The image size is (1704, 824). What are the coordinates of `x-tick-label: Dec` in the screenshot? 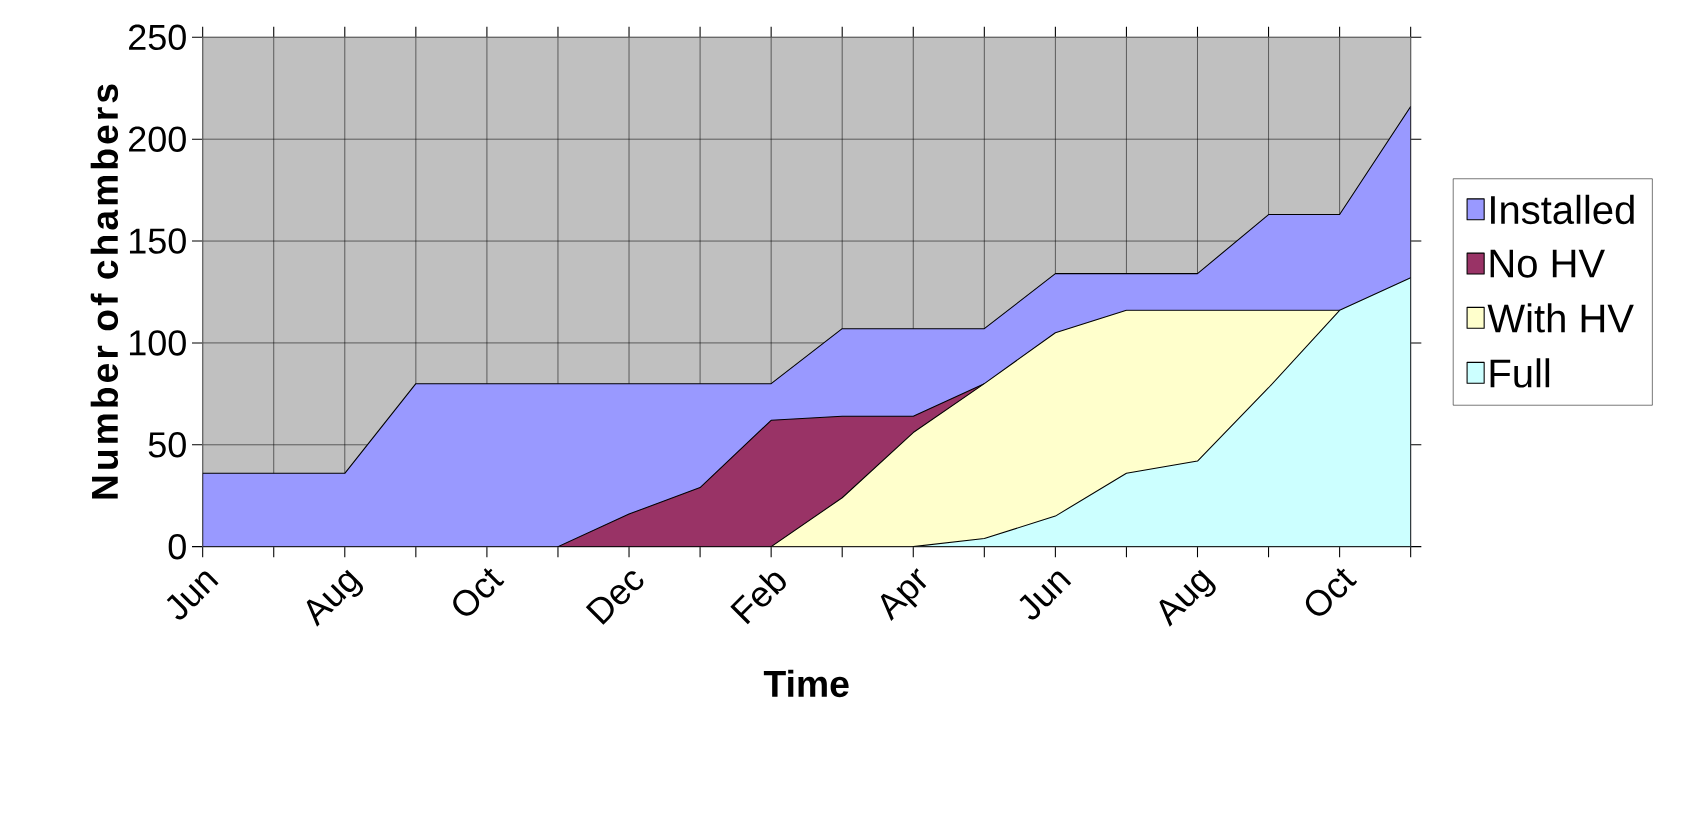 It's located at (614, 598).